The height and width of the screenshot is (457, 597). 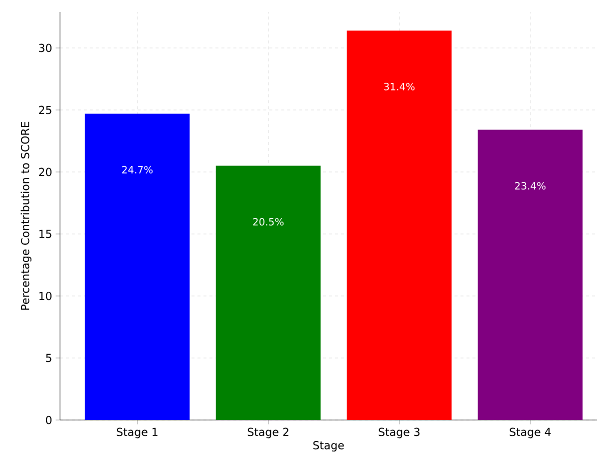 What do you see at coordinates (268, 433) in the screenshot?
I see `x-tick-label: Stage 2` at bounding box center [268, 433].